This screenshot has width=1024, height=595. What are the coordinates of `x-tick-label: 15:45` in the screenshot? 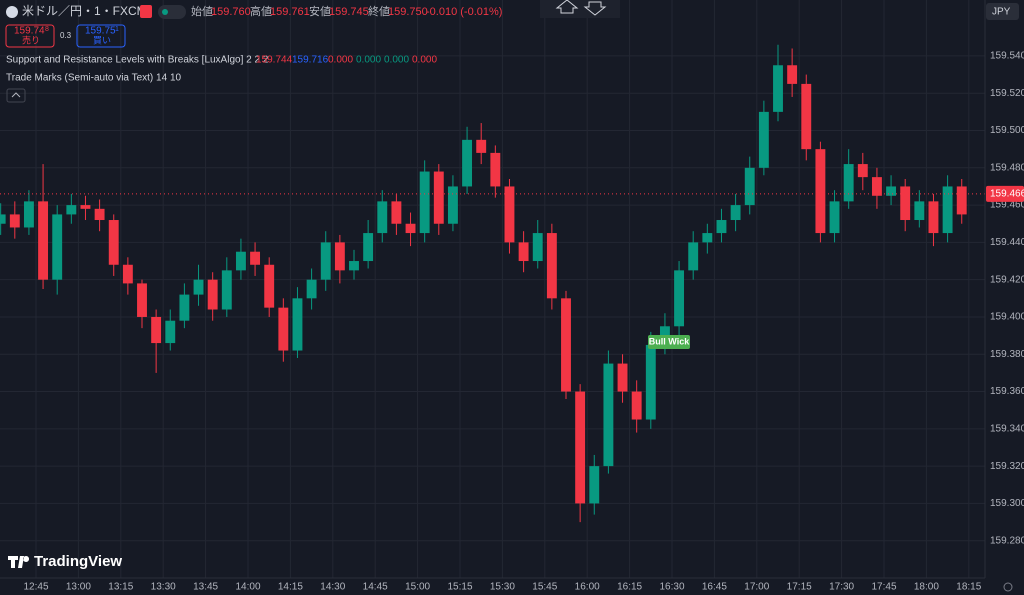 It's located at (544, 587).